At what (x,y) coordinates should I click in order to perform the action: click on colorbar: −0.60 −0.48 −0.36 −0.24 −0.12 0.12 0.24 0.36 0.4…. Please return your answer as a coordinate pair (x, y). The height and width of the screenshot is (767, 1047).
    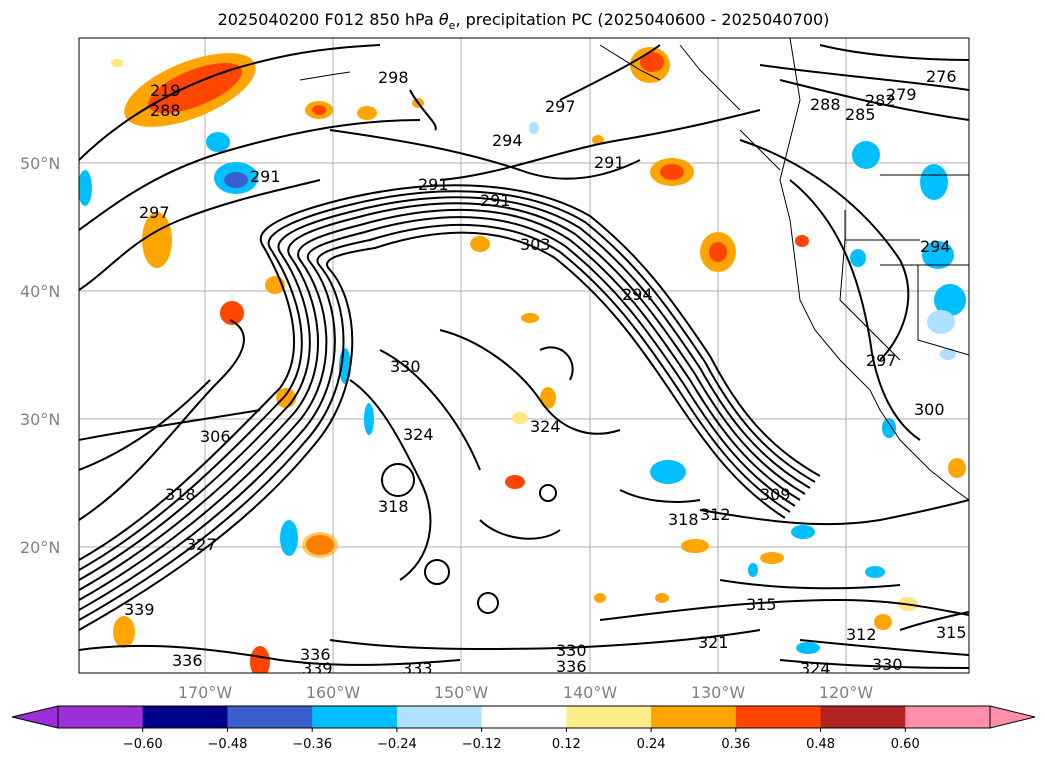
    Looking at the image, I should click on (523, 728).